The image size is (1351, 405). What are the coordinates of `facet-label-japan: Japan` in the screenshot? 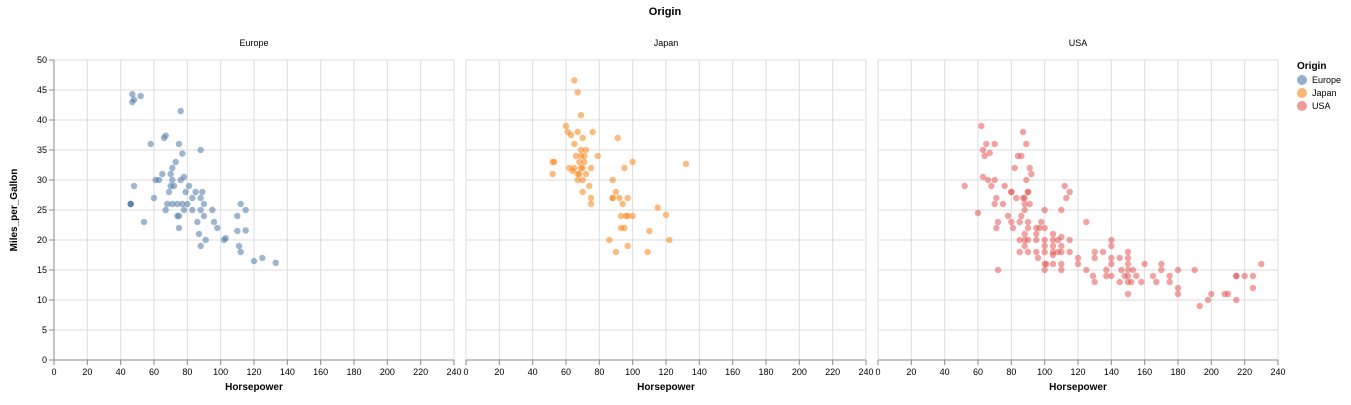 It's located at (666, 43).